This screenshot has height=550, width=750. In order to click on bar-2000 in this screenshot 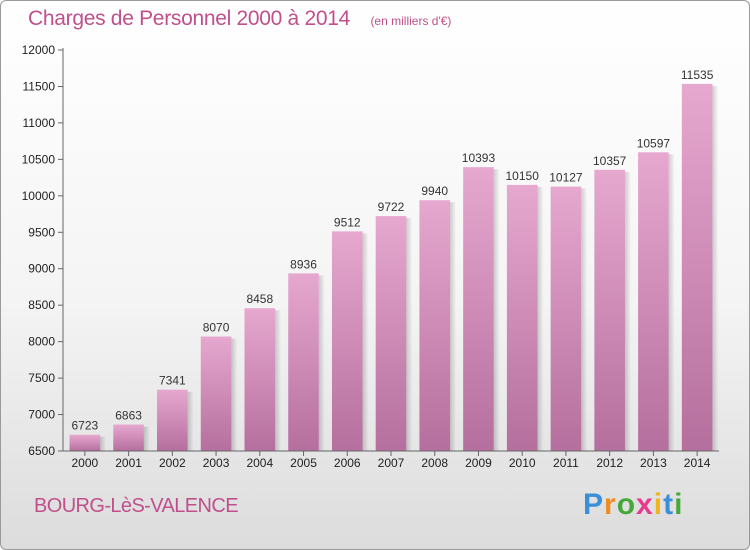, I will do `click(85, 442)`.